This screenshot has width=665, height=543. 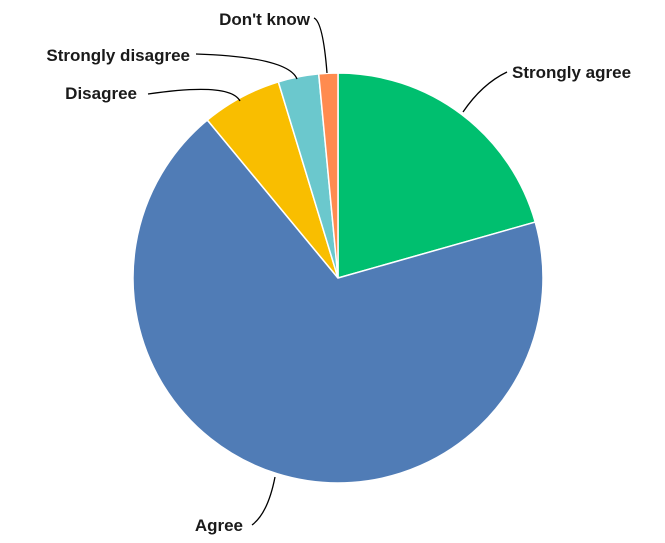 I want to click on pie-slice-don-t-know, so click(x=328, y=175).